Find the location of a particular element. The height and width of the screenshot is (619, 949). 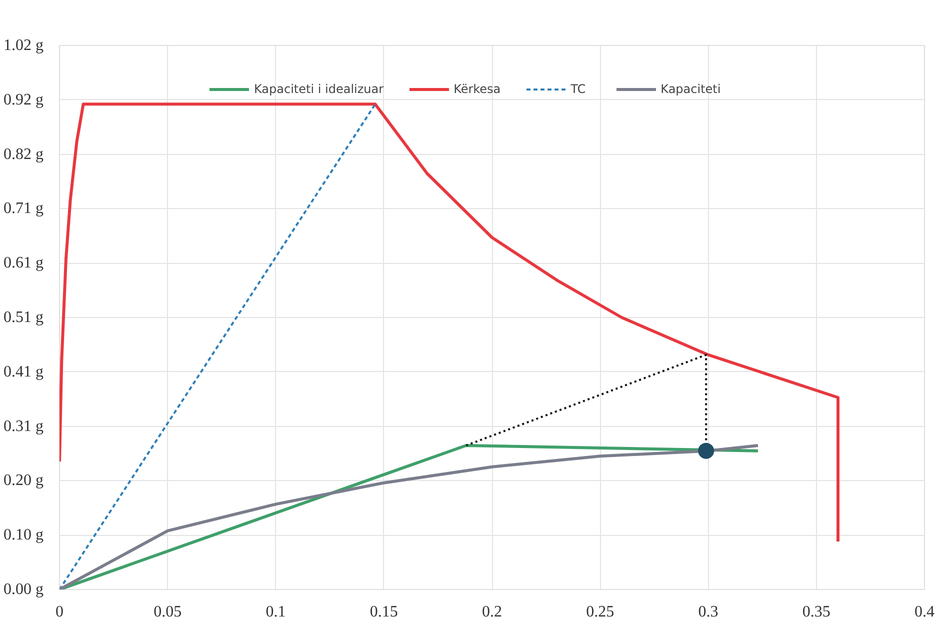

x-tick-label: 0.15 is located at coordinates (384, 611).